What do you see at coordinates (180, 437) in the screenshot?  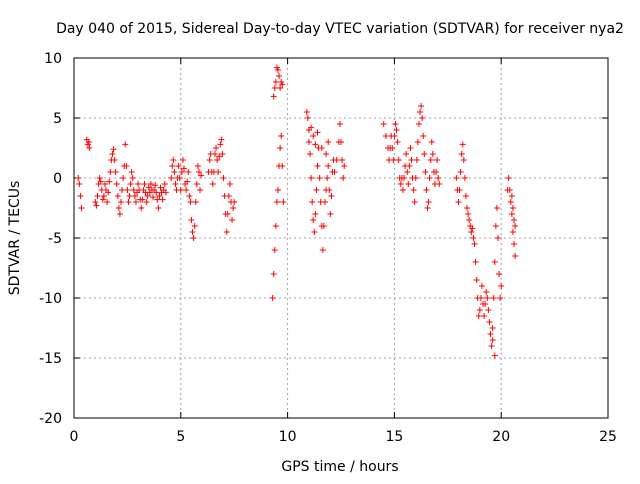 I see `x-tick-label: 5` at bounding box center [180, 437].